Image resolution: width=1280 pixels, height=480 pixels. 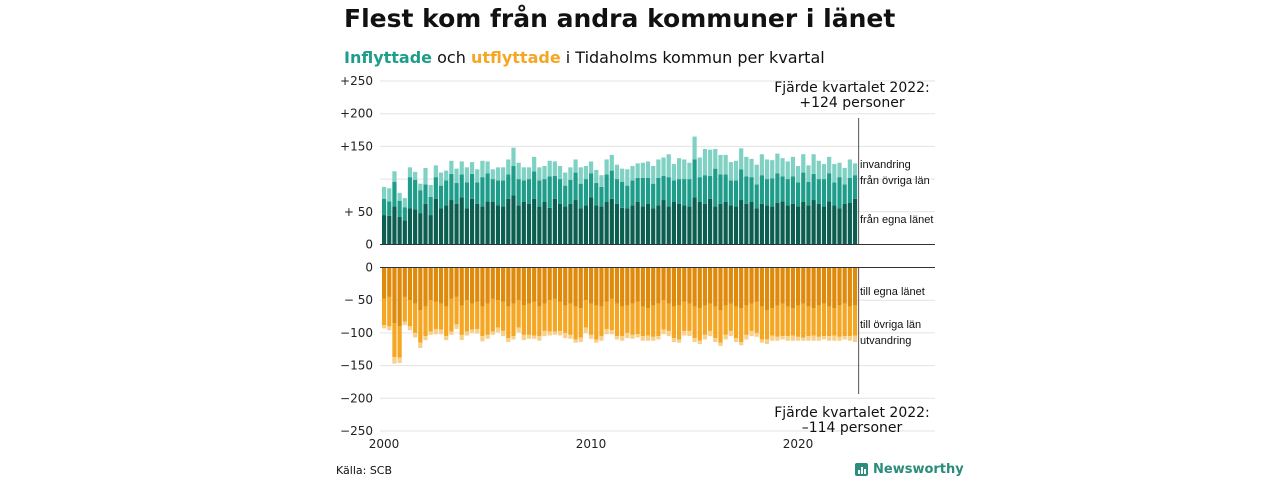 What do you see at coordinates (885, 165) in the screenshot?
I see `legend-label-invandring: invandring` at bounding box center [885, 165].